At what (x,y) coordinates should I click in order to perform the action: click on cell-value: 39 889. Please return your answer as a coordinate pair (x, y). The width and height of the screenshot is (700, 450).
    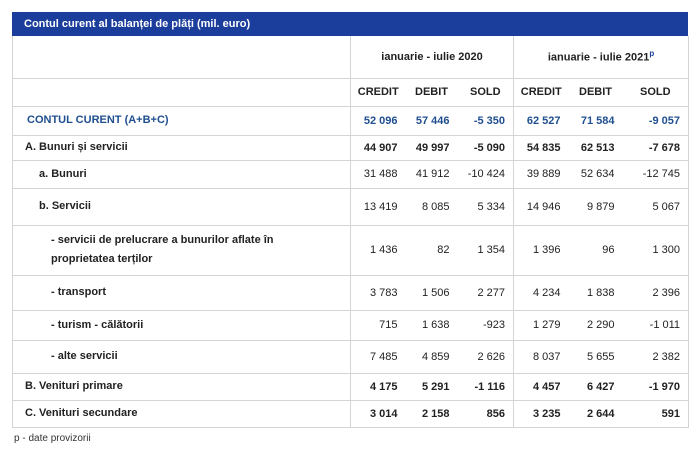
    Looking at the image, I should click on (541, 174).